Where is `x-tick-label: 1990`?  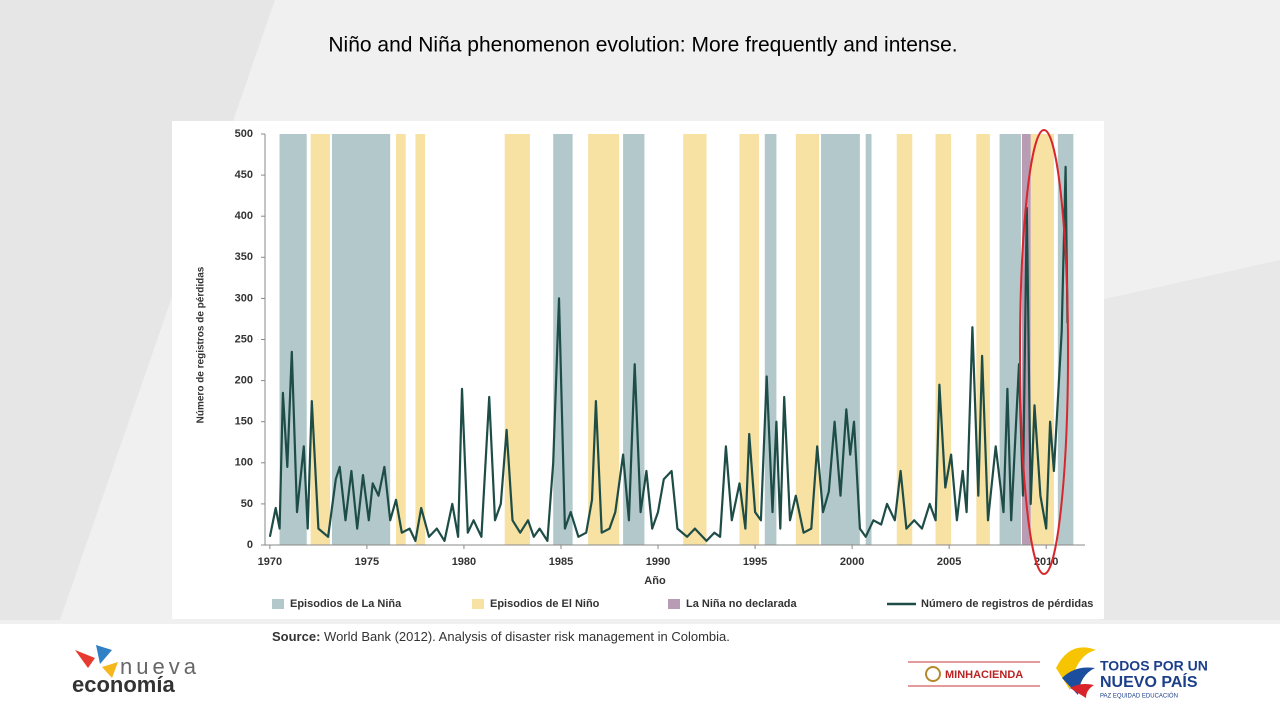 x-tick-label: 1990 is located at coordinates (658, 562).